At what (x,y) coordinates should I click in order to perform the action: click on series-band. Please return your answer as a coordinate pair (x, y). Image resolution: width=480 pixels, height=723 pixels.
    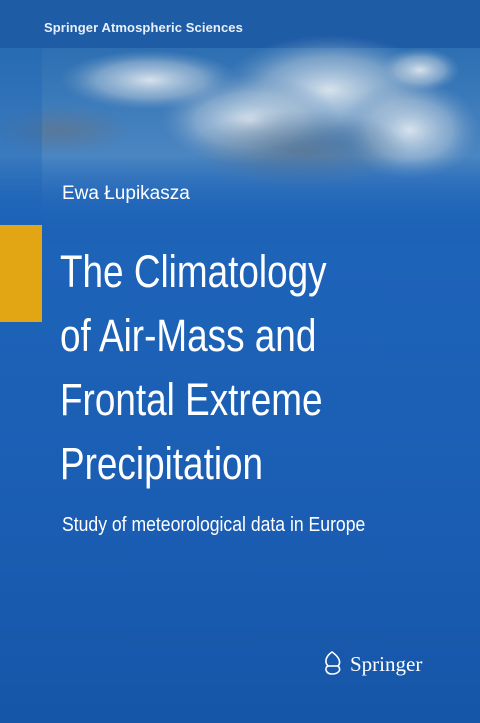
    Looking at the image, I should click on (240, 24).